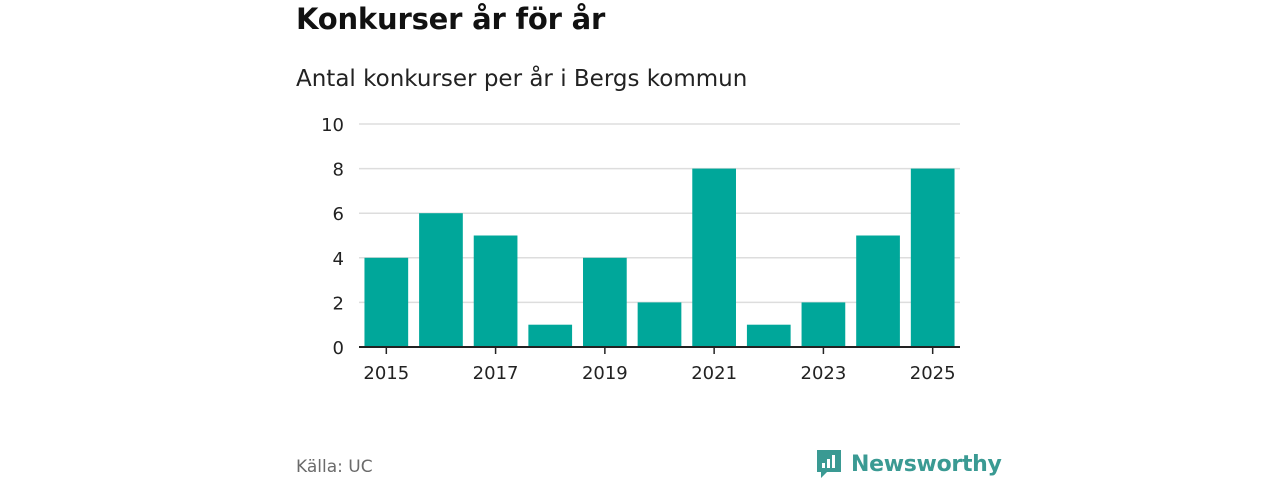 This screenshot has width=1280, height=480. What do you see at coordinates (338, 348) in the screenshot?
I see `y-tick-label: 0` at bounding box center [338, 348].